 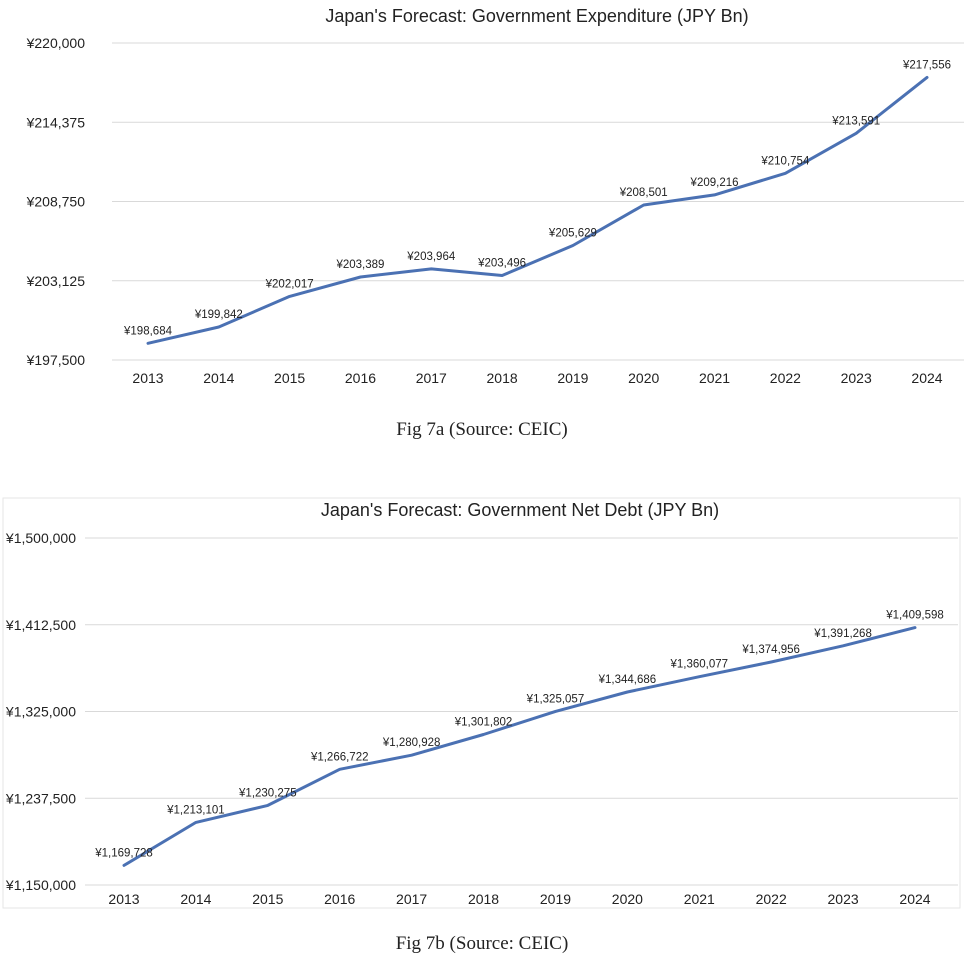 I want to click on expenditure-x-tick-label: 2022, so click(x=785, y=378).